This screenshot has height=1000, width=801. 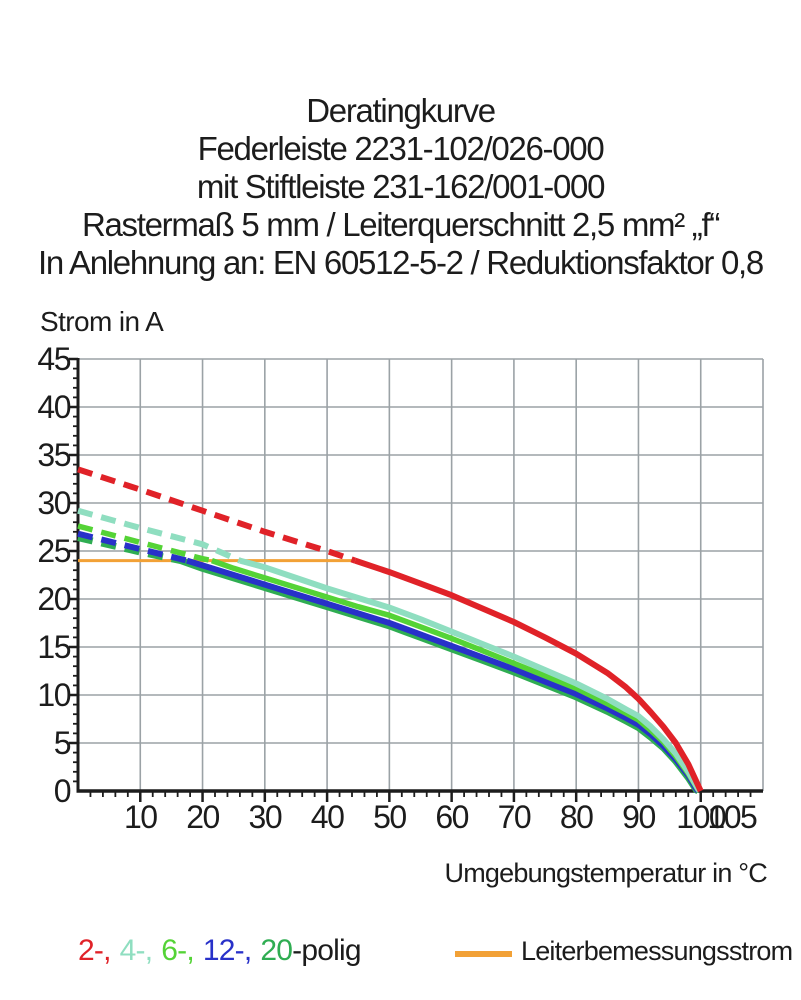 What do you see at coordinates (639, 817) in the screenshot?
I see `x-tick-label-90: 90` at bounding box center [639, 817].